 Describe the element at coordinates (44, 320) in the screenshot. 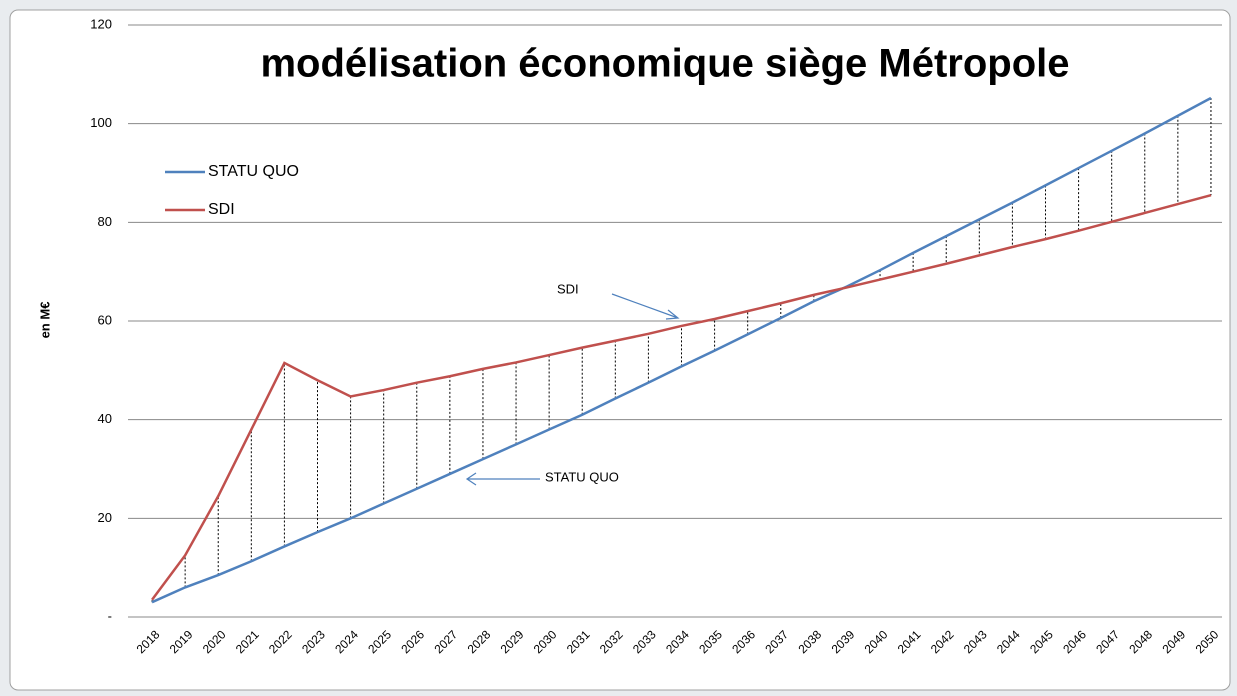

I see `y-axis-label: en M€` at that location.